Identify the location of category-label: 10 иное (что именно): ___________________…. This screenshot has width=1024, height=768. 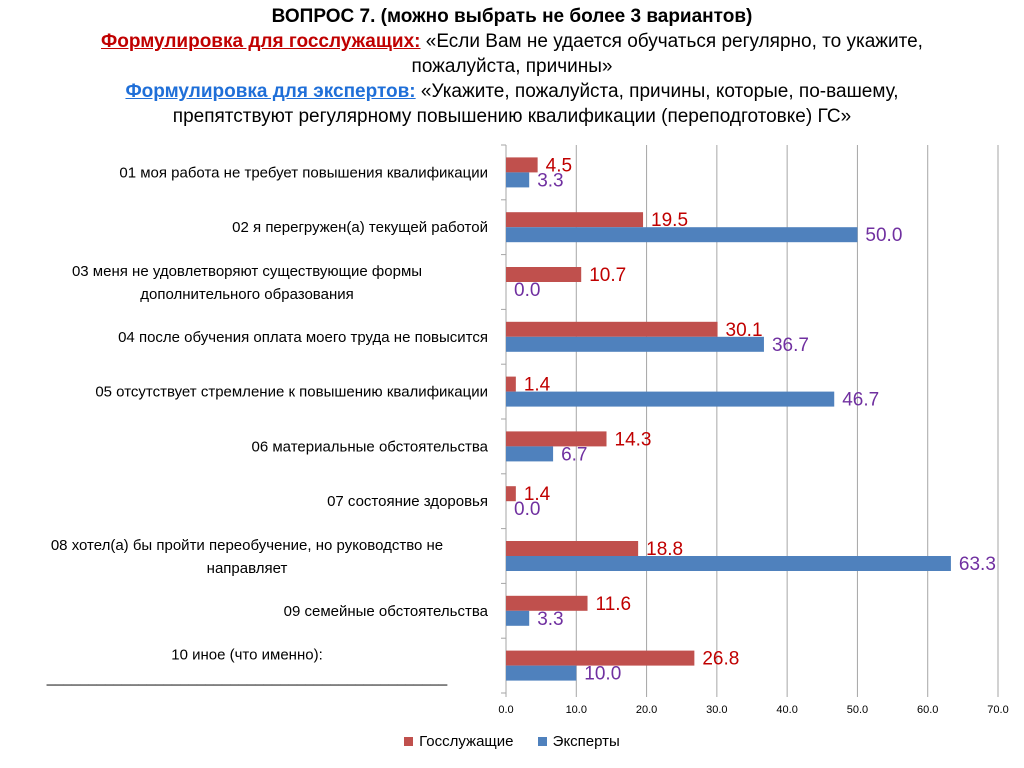
(247, 667).